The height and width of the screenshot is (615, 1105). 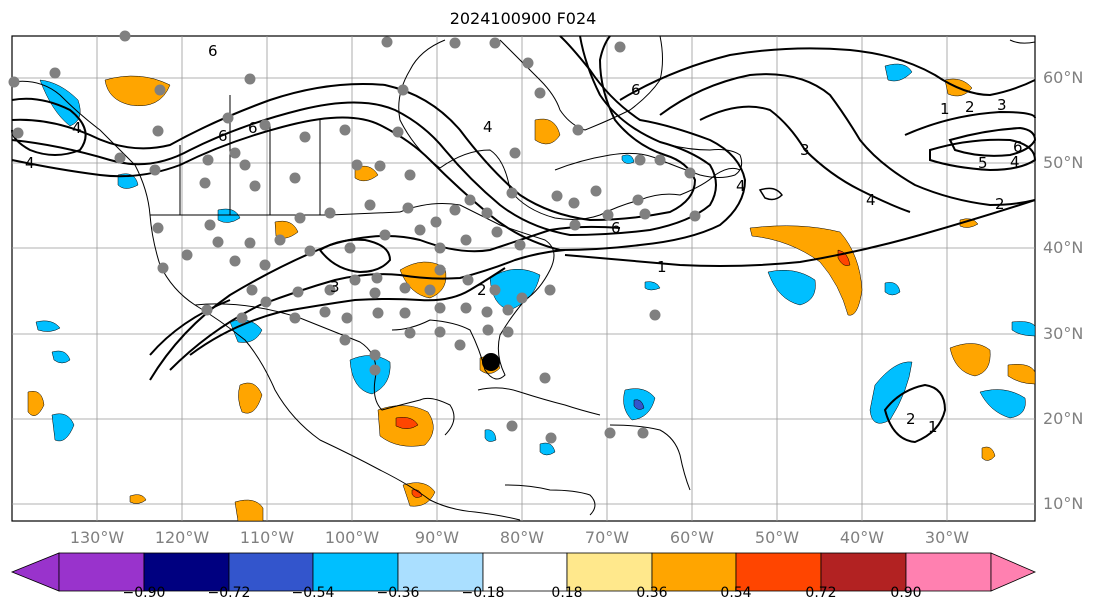 I want to click on lon-label: 30°W, so click(x=947, y=537).